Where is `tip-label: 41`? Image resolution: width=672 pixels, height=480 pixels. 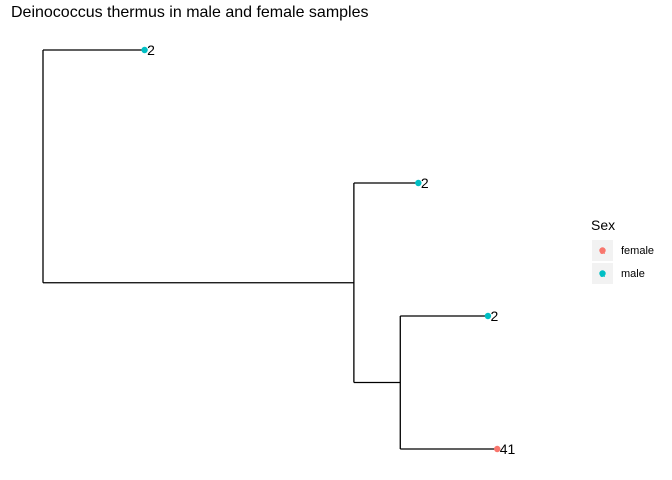
tip-label: 41 is located at coordinates (508, 449).